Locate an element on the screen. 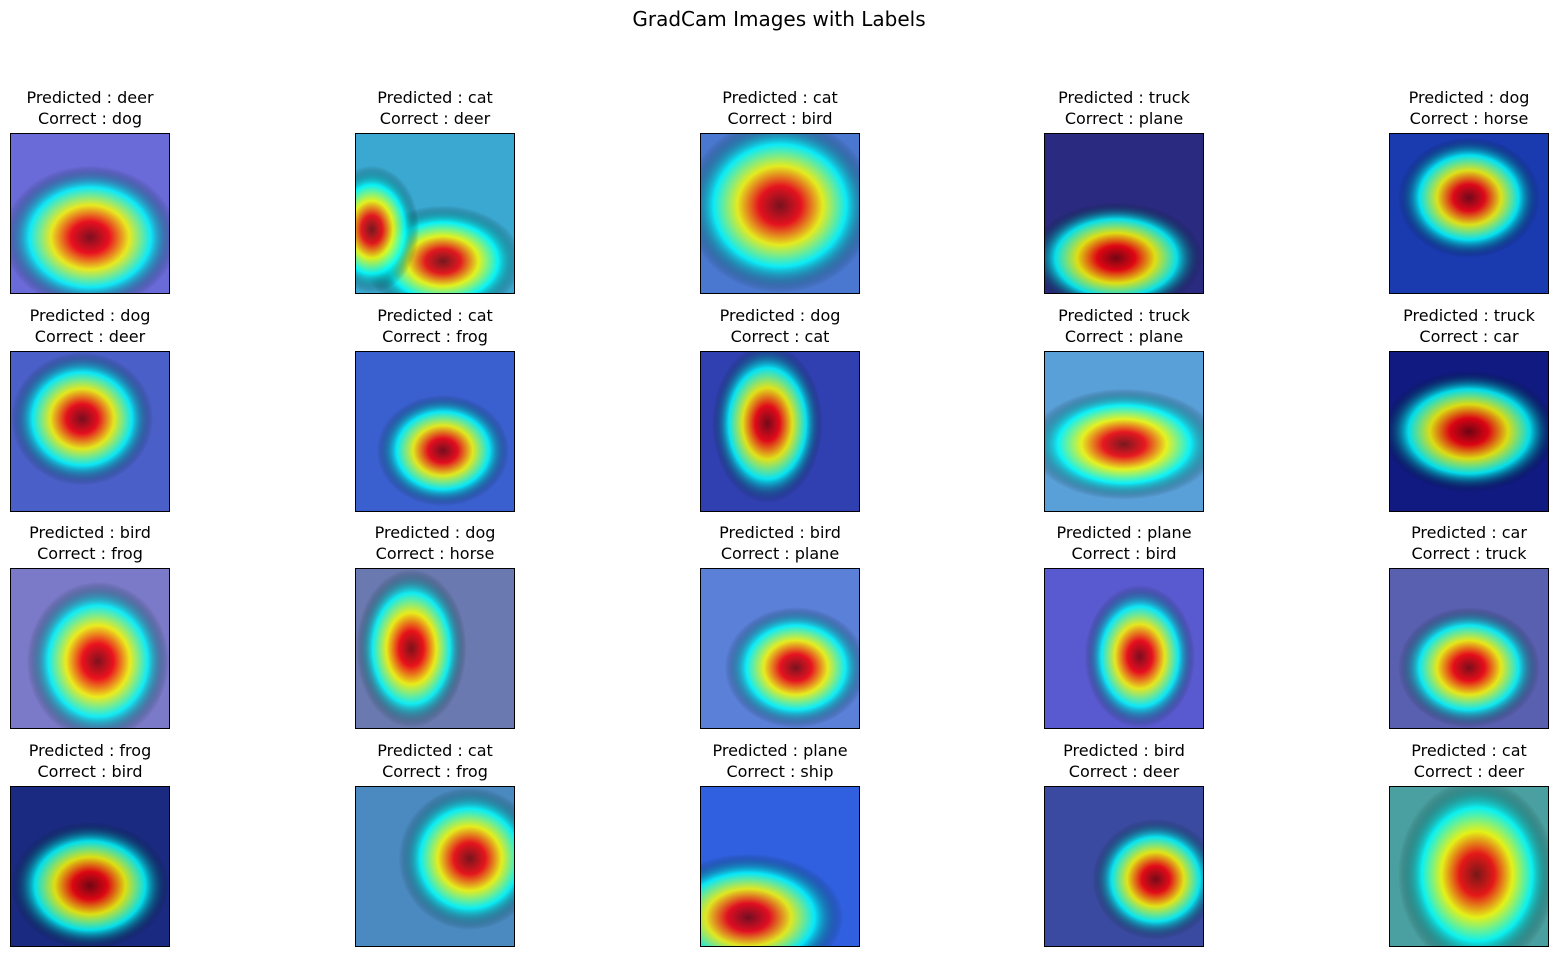 This screenshot has width=1558, height=955. panel-caption: Predicted : car Correct : truck is located at coordinates (1469, 543).